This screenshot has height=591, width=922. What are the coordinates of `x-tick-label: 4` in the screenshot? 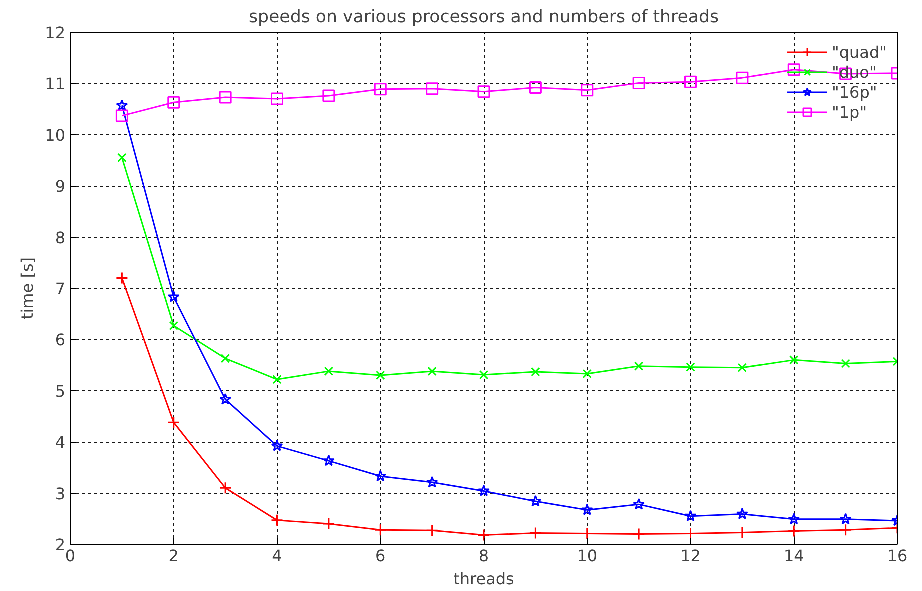 It's located at (277, 556).